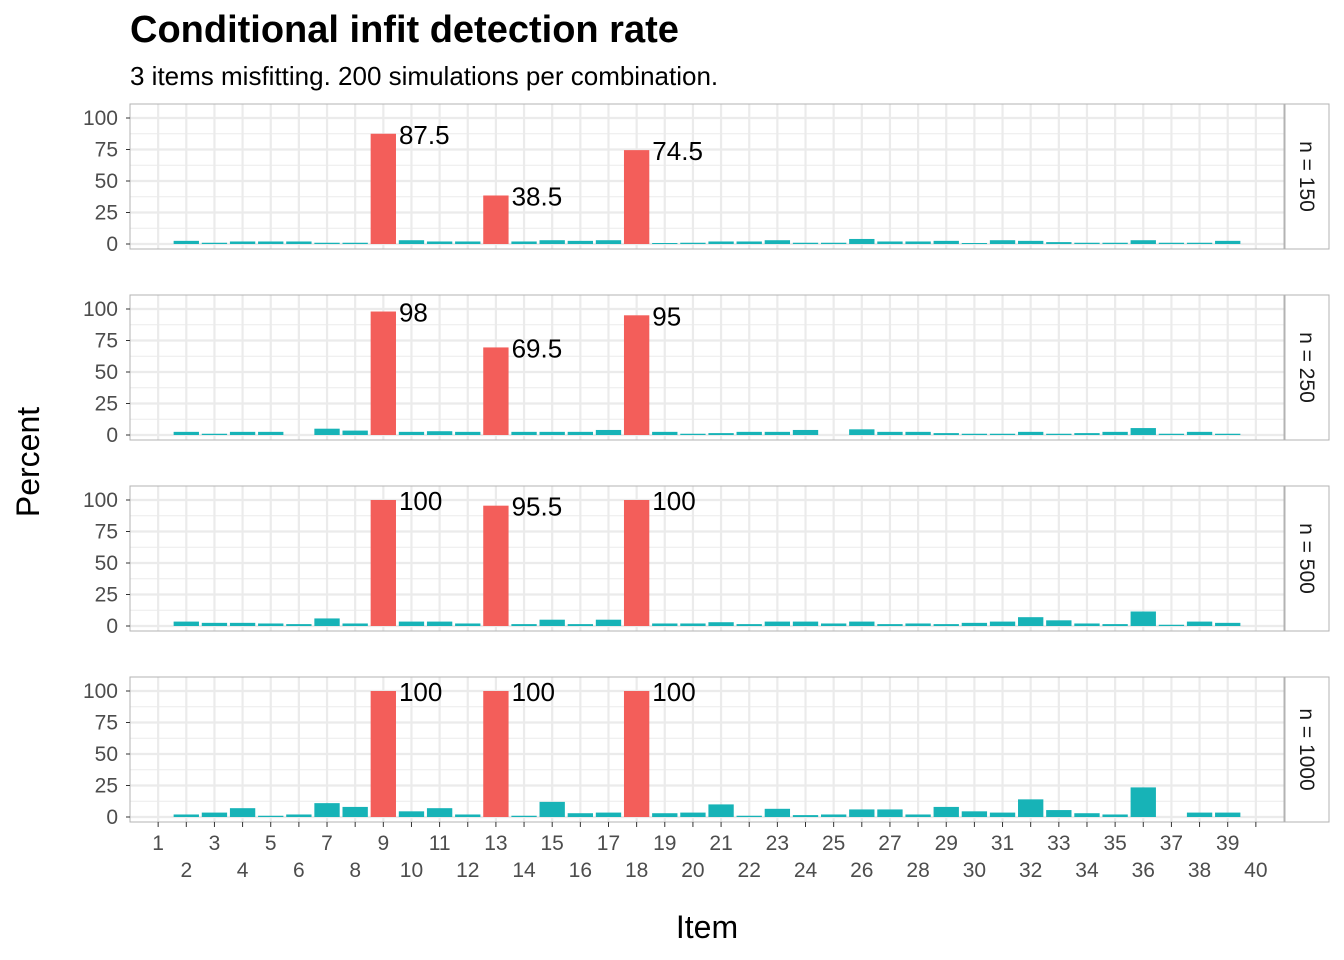 This screenshot has width=1344, height=960. I want to click on x-tick-label: 39, so click(1227, 843).